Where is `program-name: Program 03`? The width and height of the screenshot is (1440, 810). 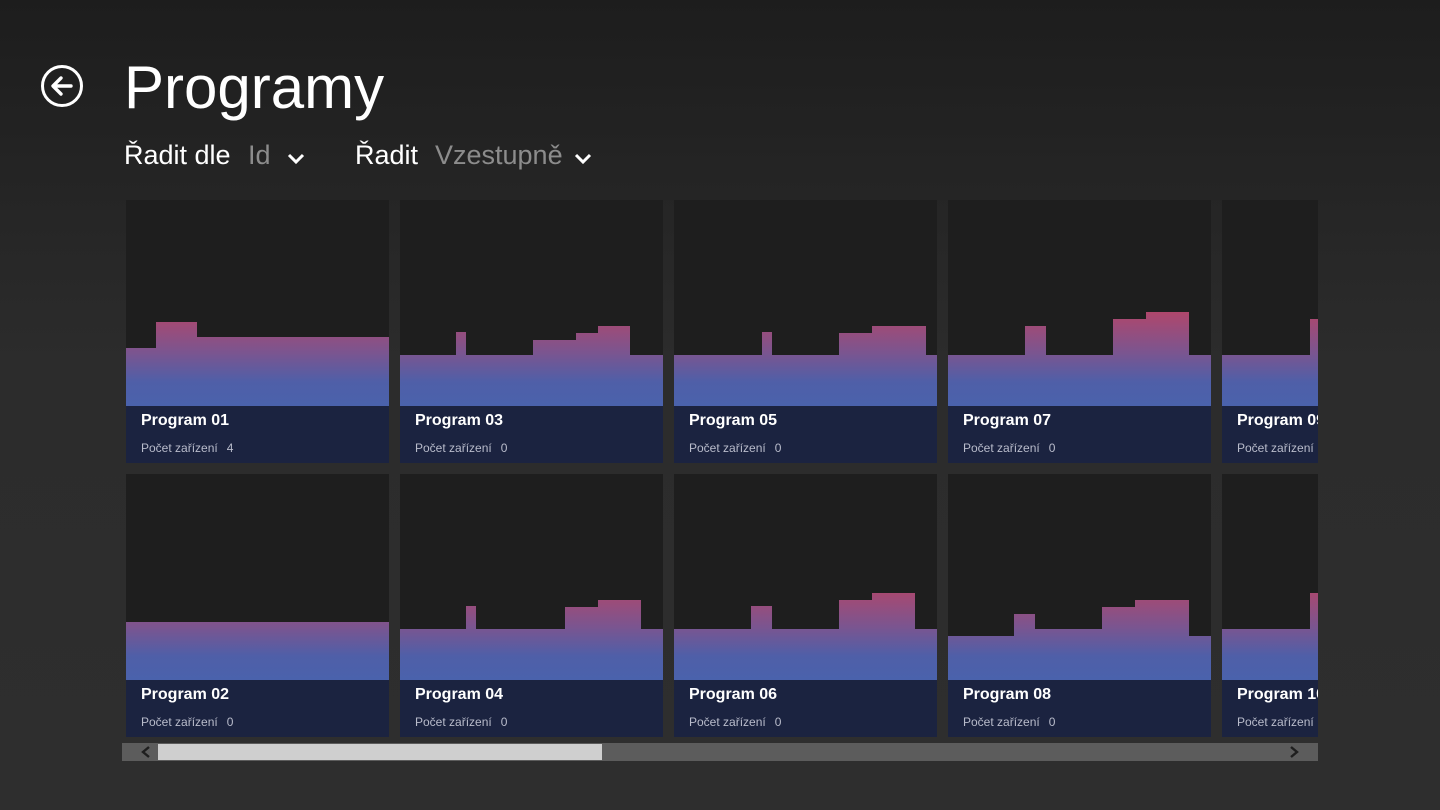 program-name: Program 03 is located at coordinates (459, 420).